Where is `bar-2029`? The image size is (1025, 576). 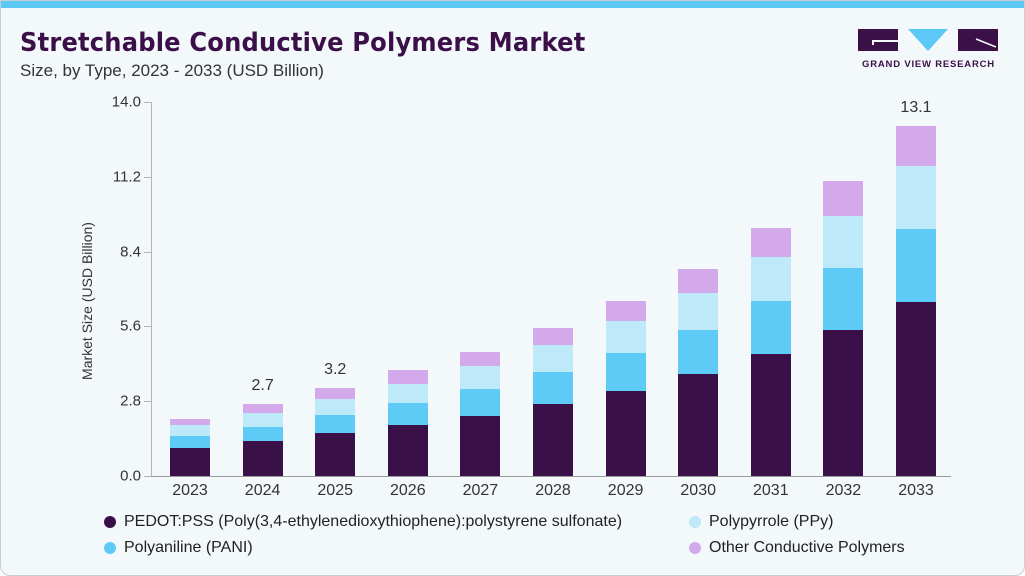
bar-2029 is located at coordinates (625, 388).